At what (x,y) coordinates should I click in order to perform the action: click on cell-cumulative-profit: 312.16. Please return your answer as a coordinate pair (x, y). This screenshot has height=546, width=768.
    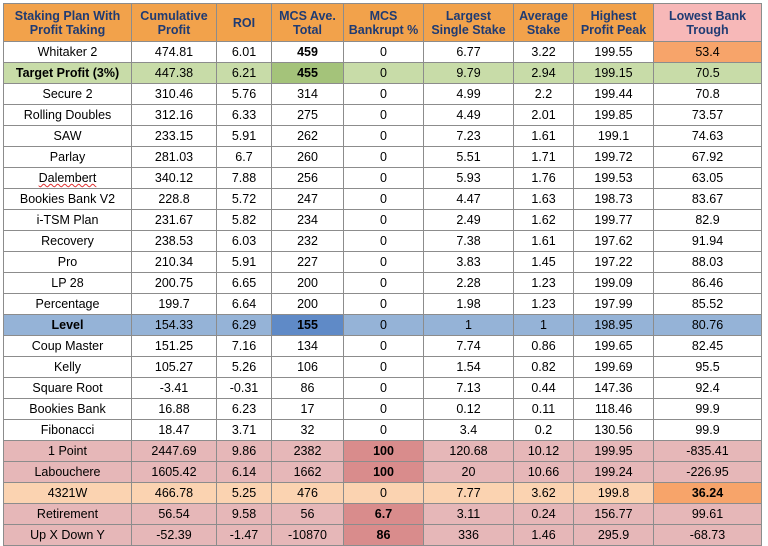
    Looking at the image, I should click on (174, 115).